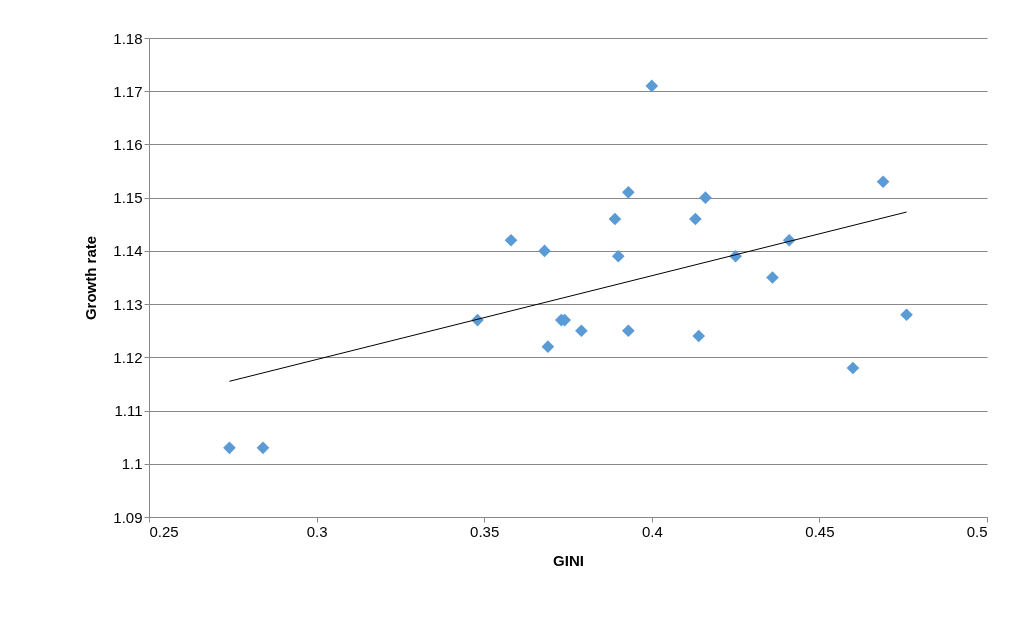  Describe the element at coordinates (128, 144) in the screenshot. I see `y-tick-label: 1.16` at that location.